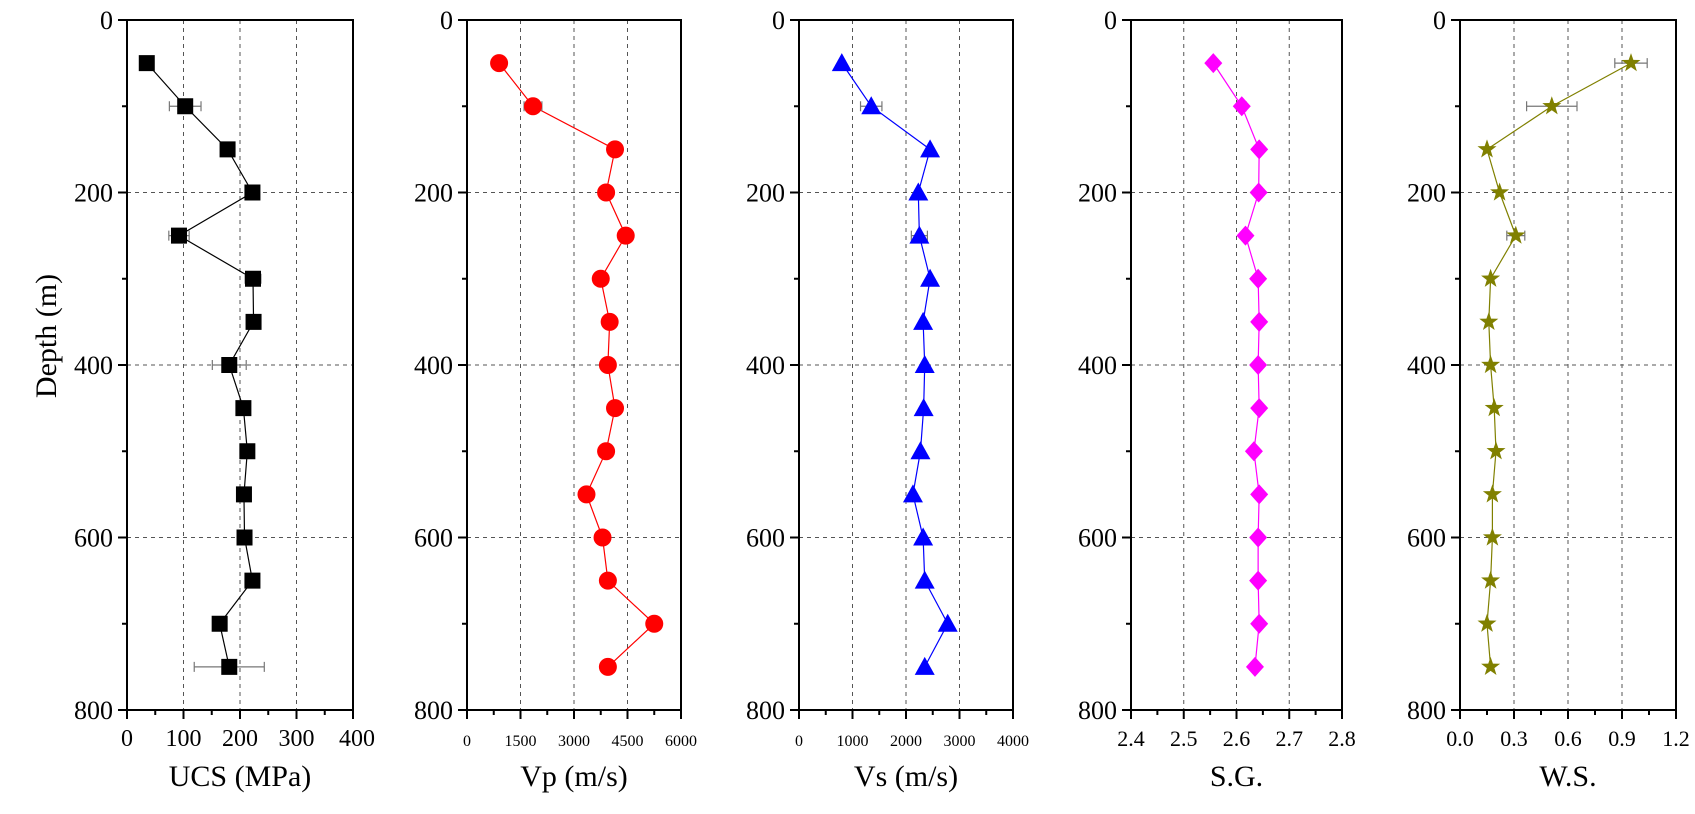 This screenshot has width=1695, height=814. I want to click on depth-axis-title: Depth (m), so click(46, 336).